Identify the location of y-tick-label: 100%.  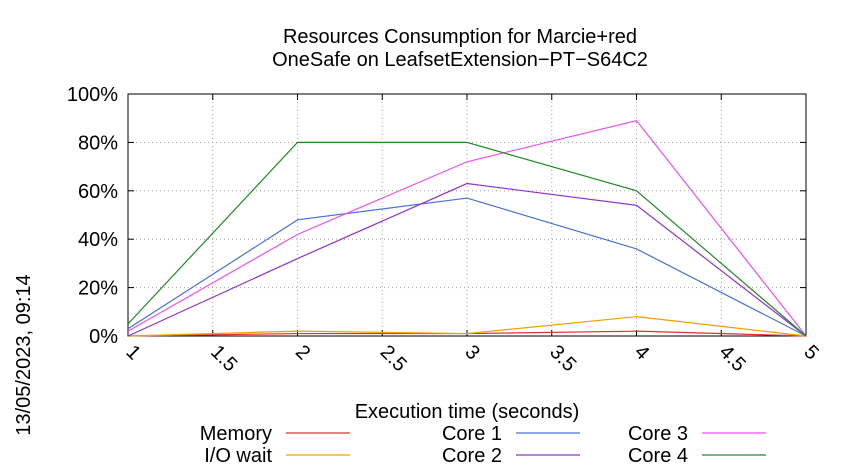
(92, 95).